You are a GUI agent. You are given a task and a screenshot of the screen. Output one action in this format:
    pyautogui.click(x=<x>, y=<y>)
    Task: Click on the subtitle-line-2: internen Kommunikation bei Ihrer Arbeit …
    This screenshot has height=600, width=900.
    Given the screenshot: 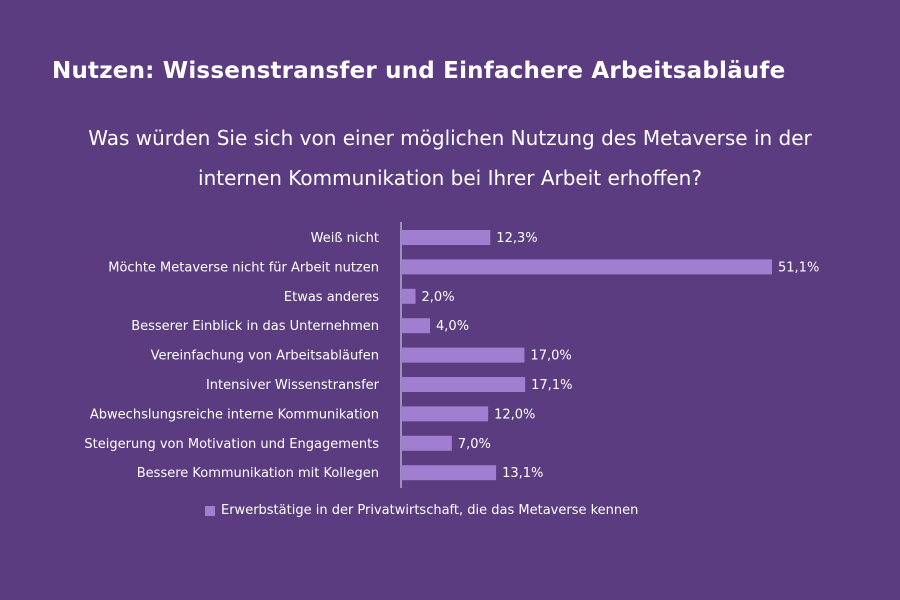 What is the action you would take?
    pyautogui.click(x=450, y=178)
    